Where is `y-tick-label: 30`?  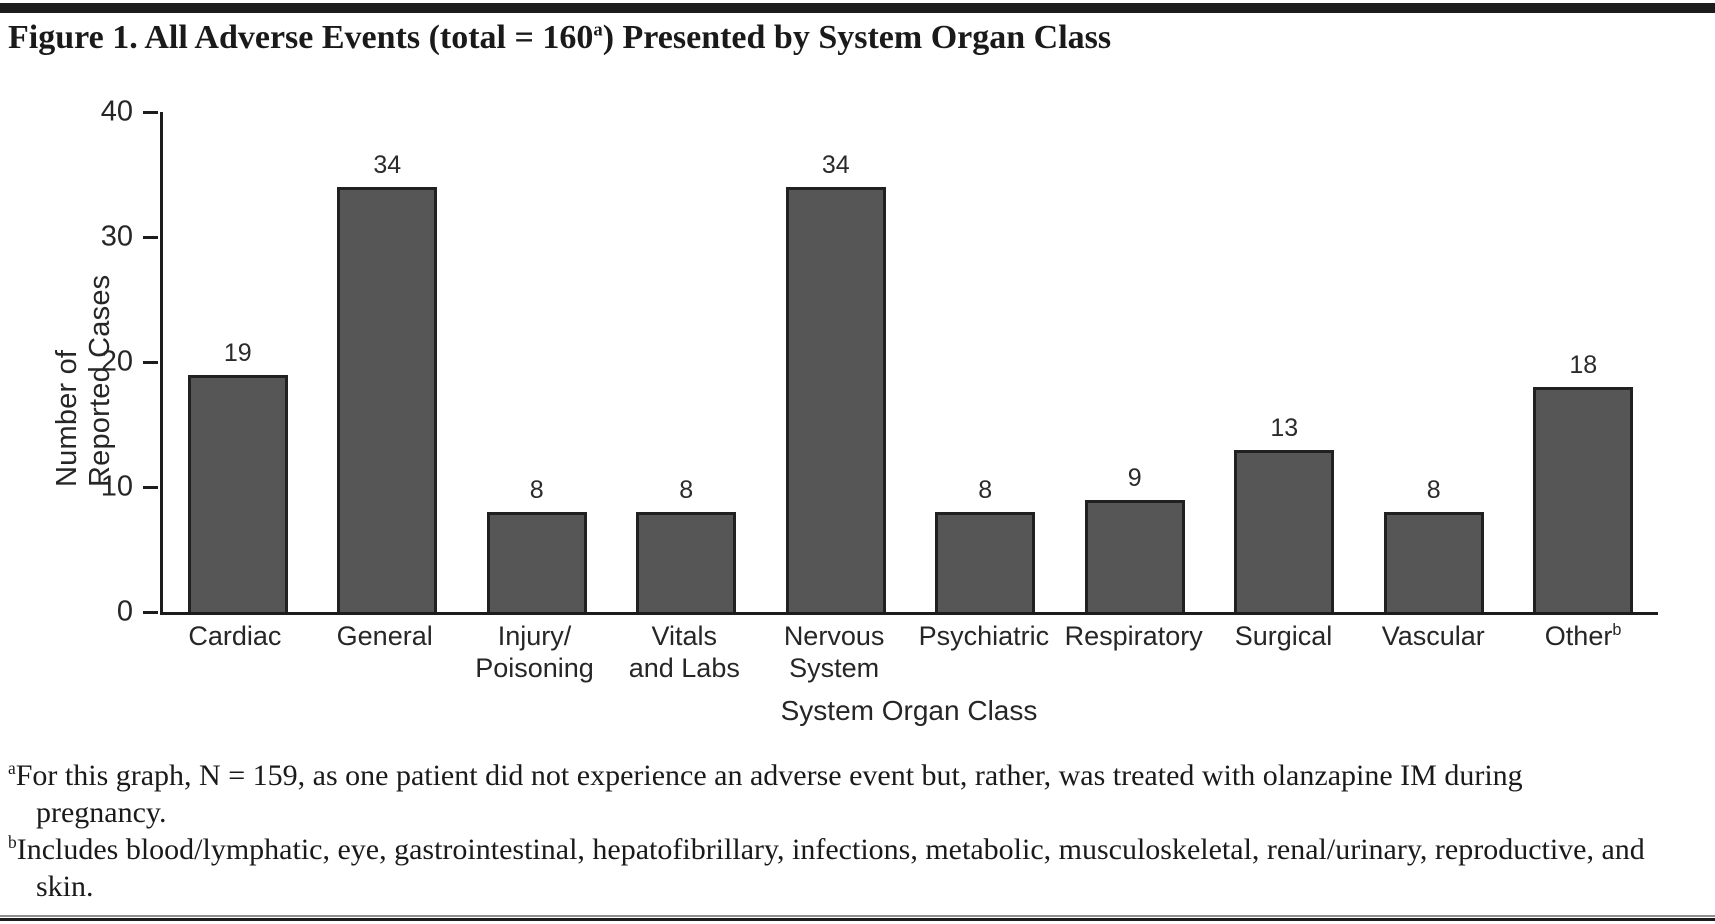 y-tick-label: 30 is located at coordinates (116, 236).